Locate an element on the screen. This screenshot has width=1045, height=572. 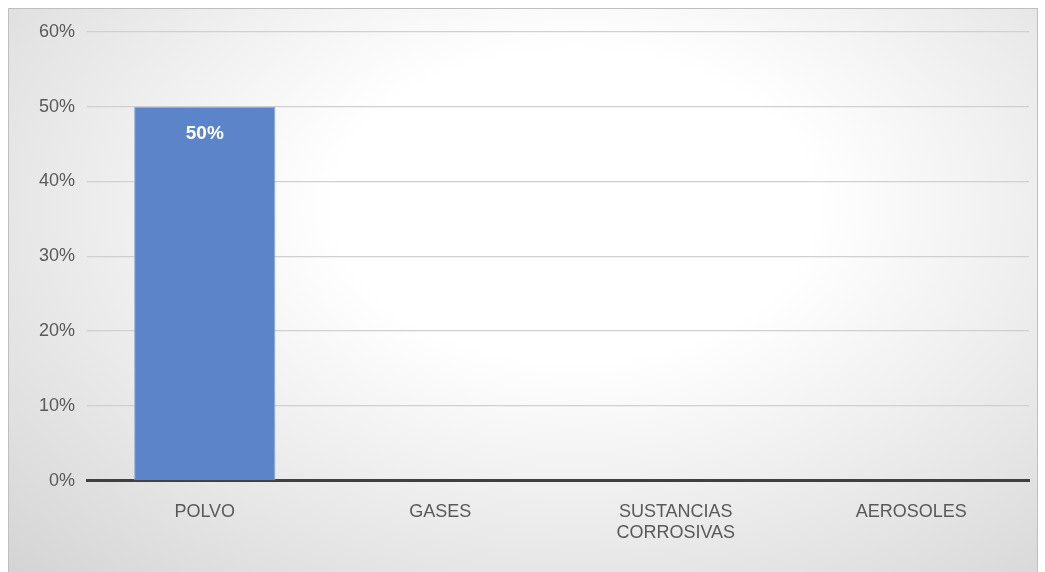
x-tick-label: SUSTANCIAS CORROSIVAS is located at coordinates (676, 521).